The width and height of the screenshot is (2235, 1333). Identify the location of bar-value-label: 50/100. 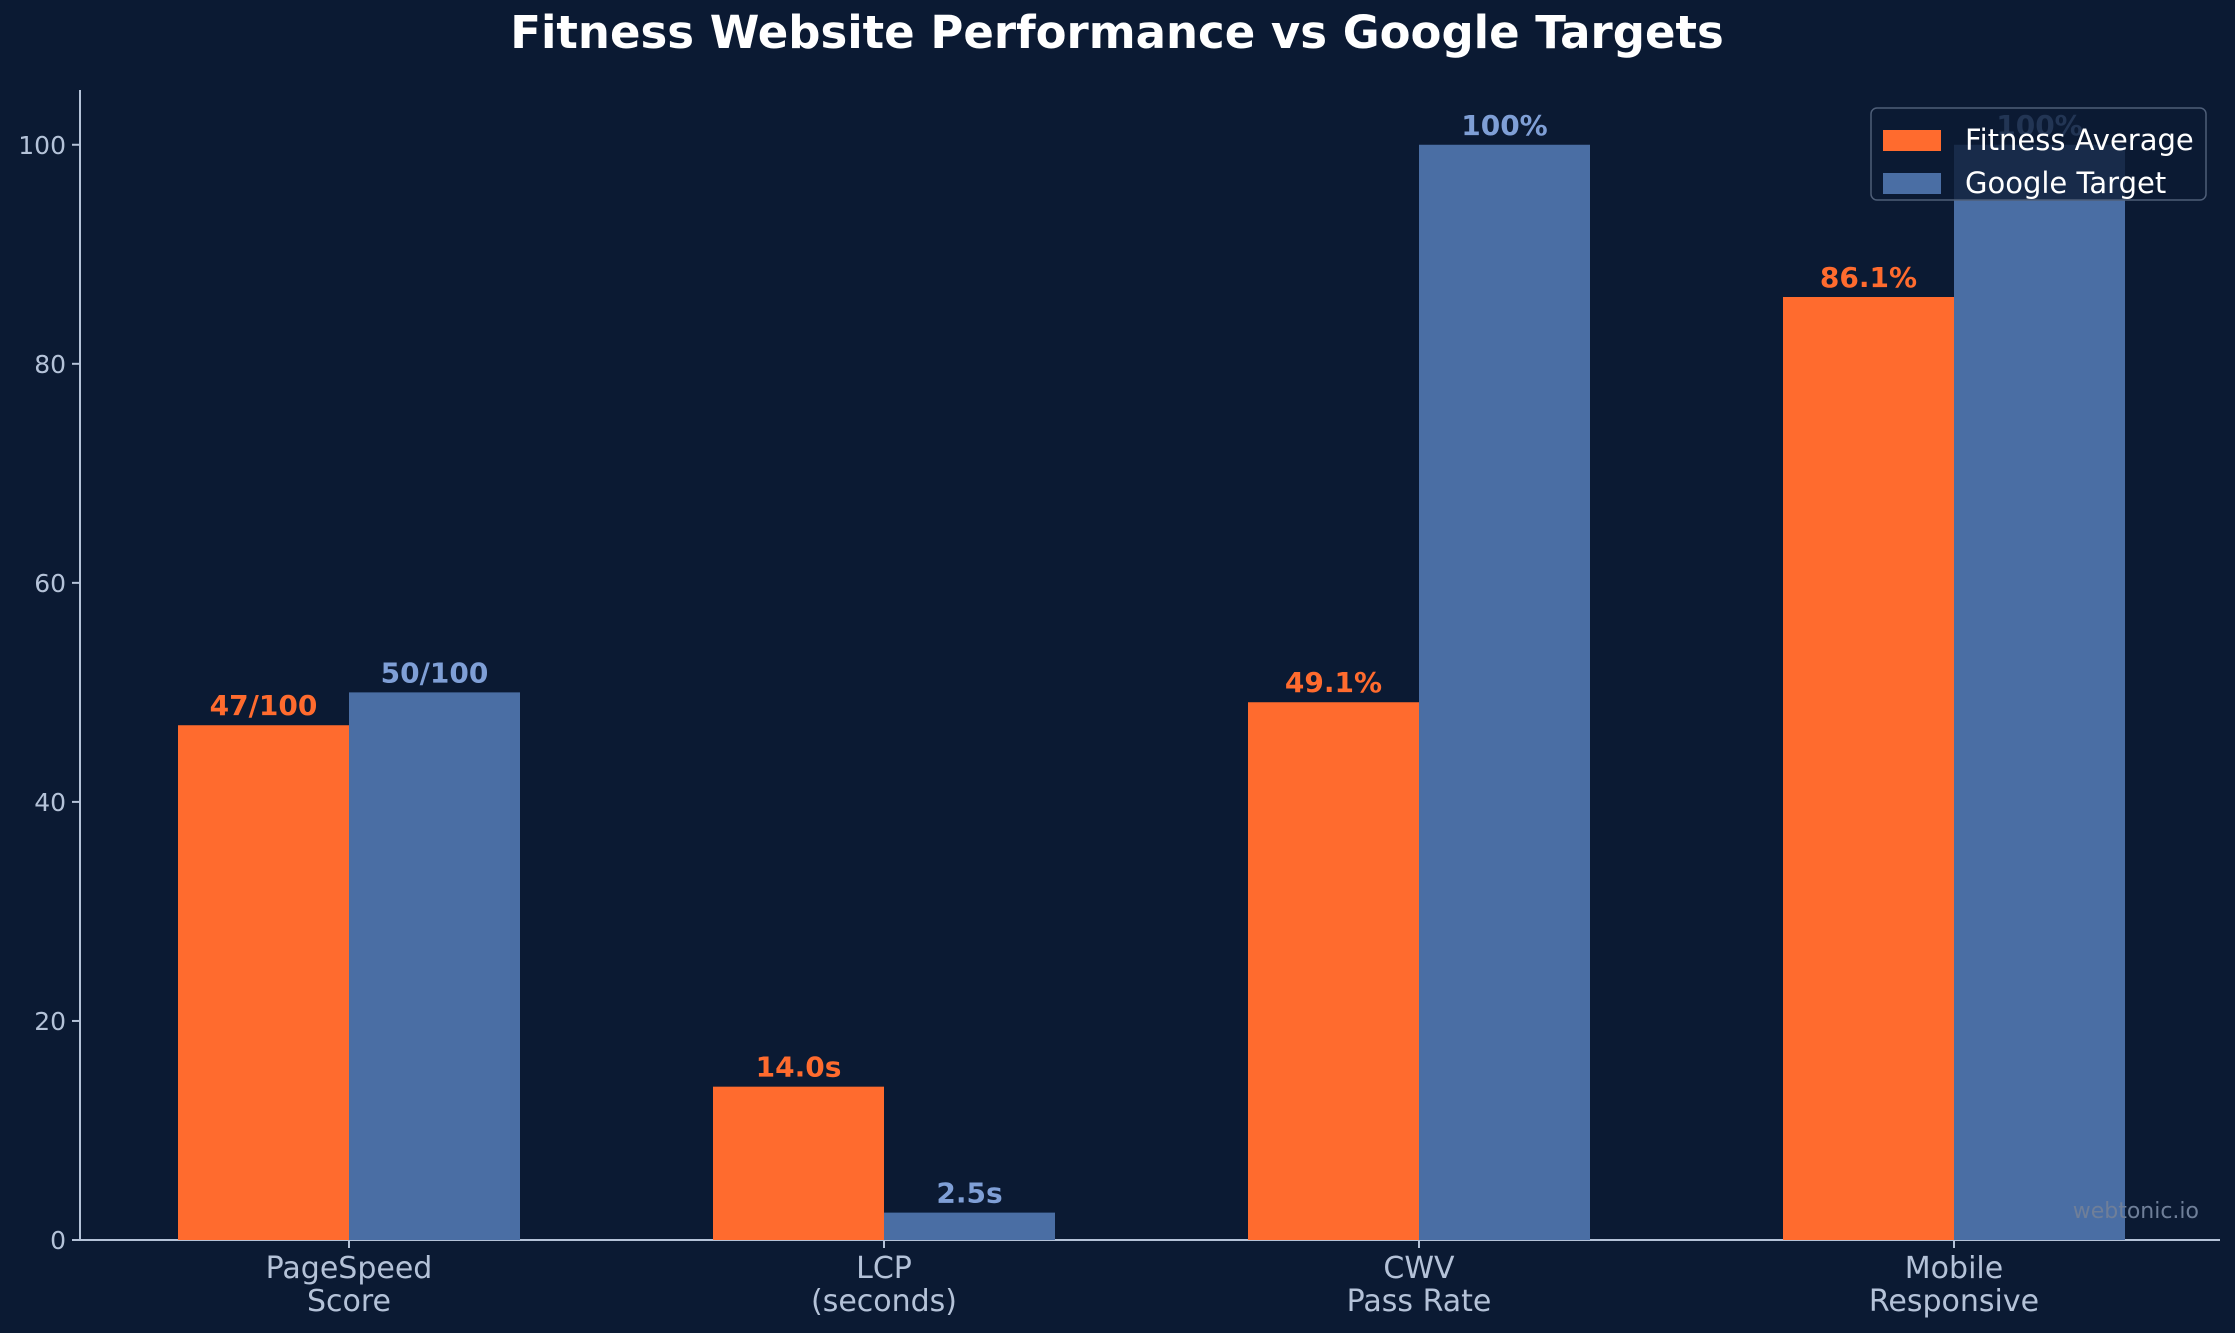
(435, 672).